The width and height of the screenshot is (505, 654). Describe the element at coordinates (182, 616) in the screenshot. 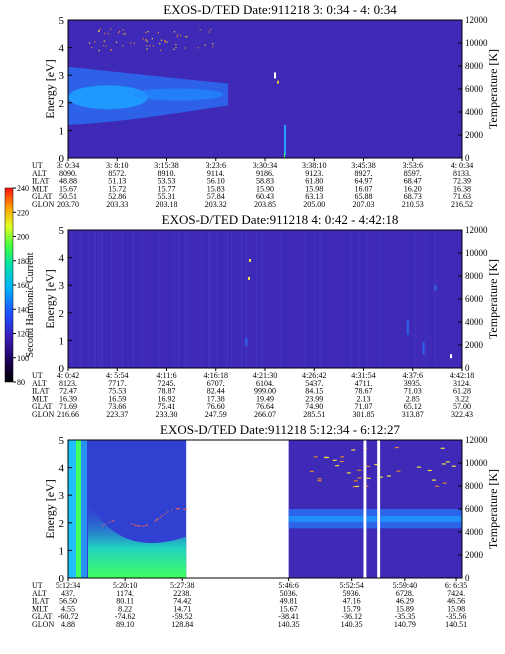

I see `table-cell: -59.52` at that location.